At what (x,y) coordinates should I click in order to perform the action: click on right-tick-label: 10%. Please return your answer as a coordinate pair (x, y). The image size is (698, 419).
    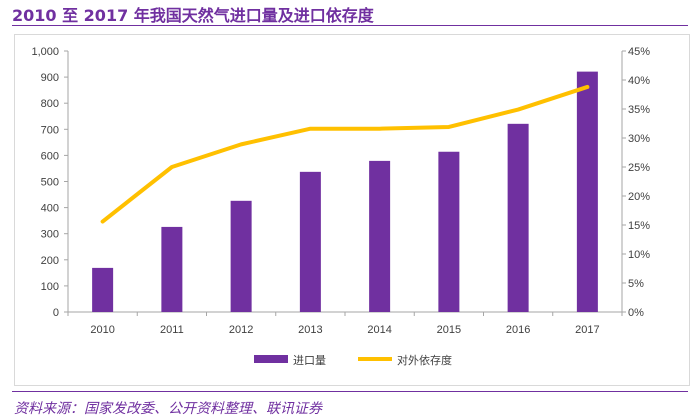
    Looking at the image, I should click on (639, 255).